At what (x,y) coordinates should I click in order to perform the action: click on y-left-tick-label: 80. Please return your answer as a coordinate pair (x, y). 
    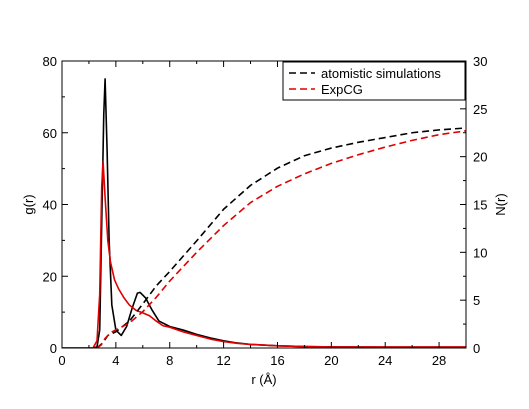
    Looking at the image, I should click on (50, 61).